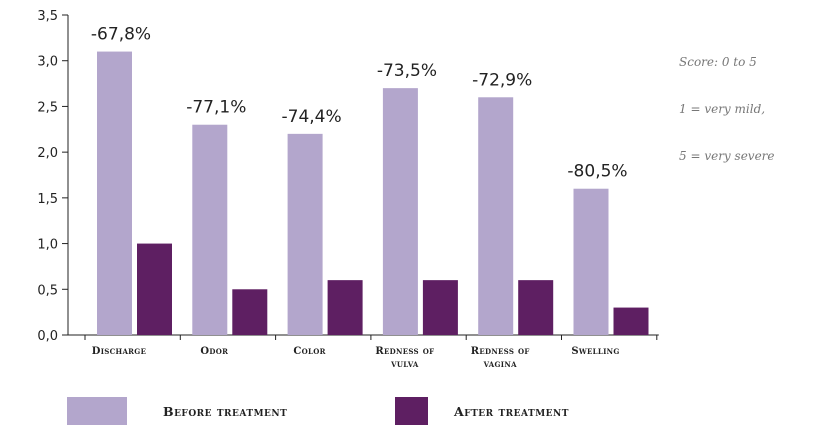  Describe the element at coordinates (404, 364) in the screenshot. I see `category-label: vulva` at that location.